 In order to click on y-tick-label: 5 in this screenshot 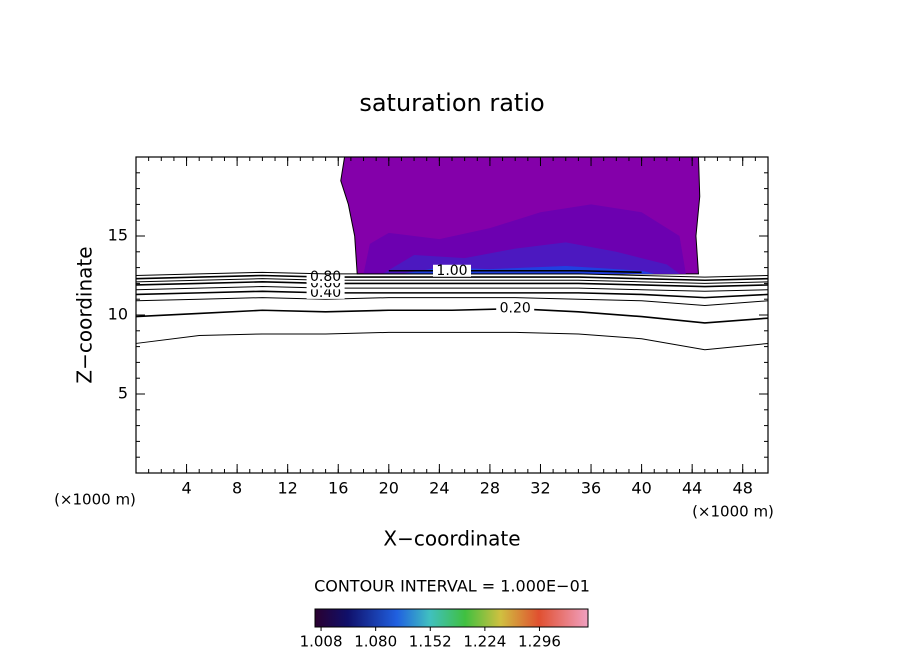, I will do `click(123, 393)`.